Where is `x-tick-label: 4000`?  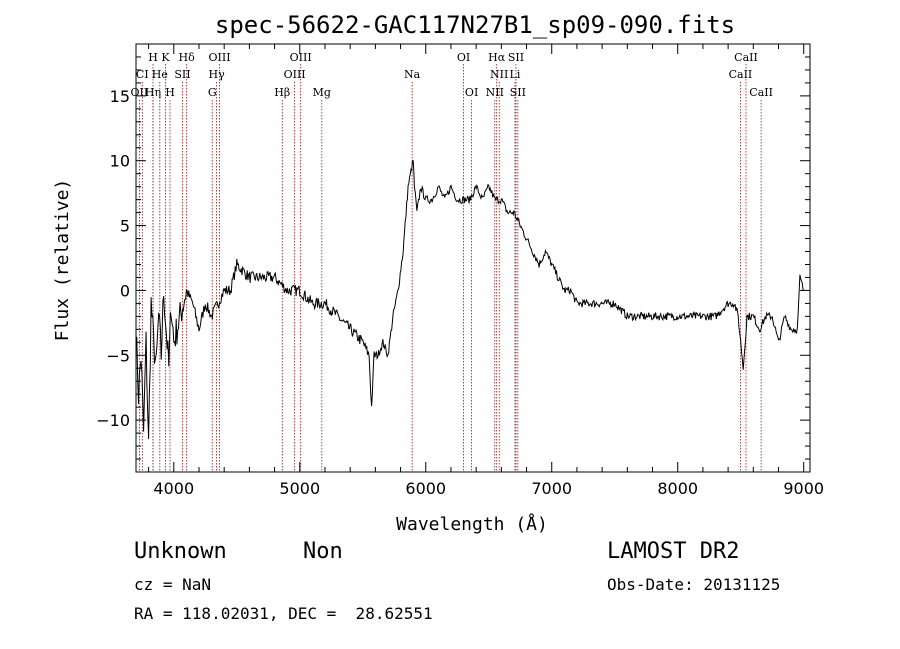
x-tick-label: 4000 is located at coordinates (173, 488).